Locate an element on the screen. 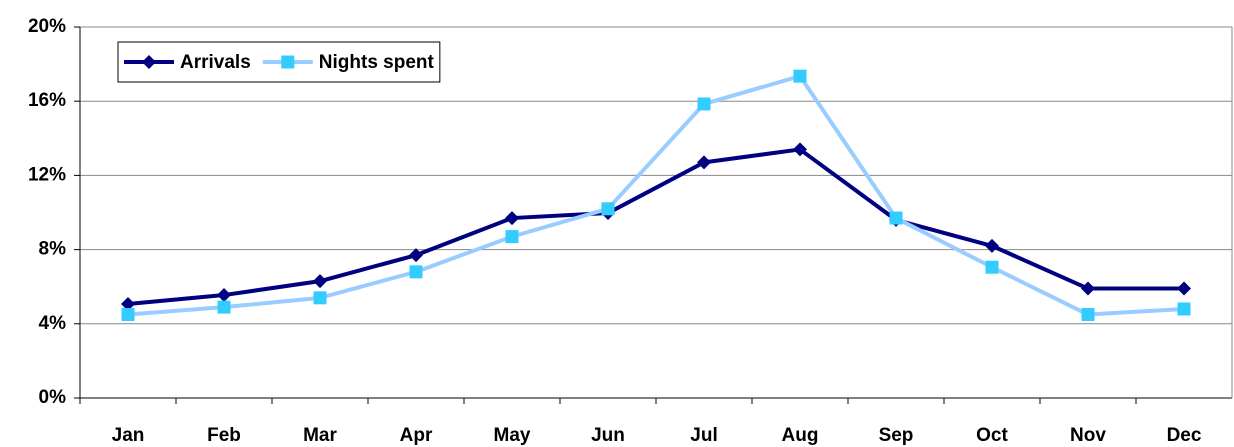 Image resolution: width=1234 pixels, height=447 pixels. y-tick-label: 16% is located at coordinates (47, 100).